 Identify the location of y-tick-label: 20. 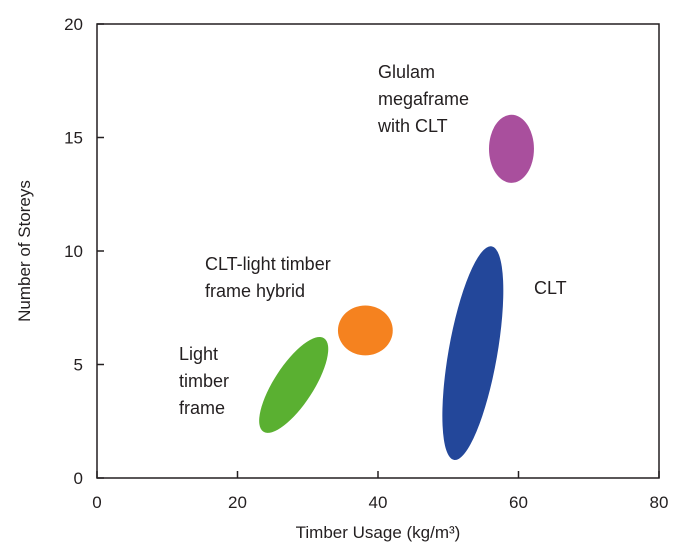
(73, 24).